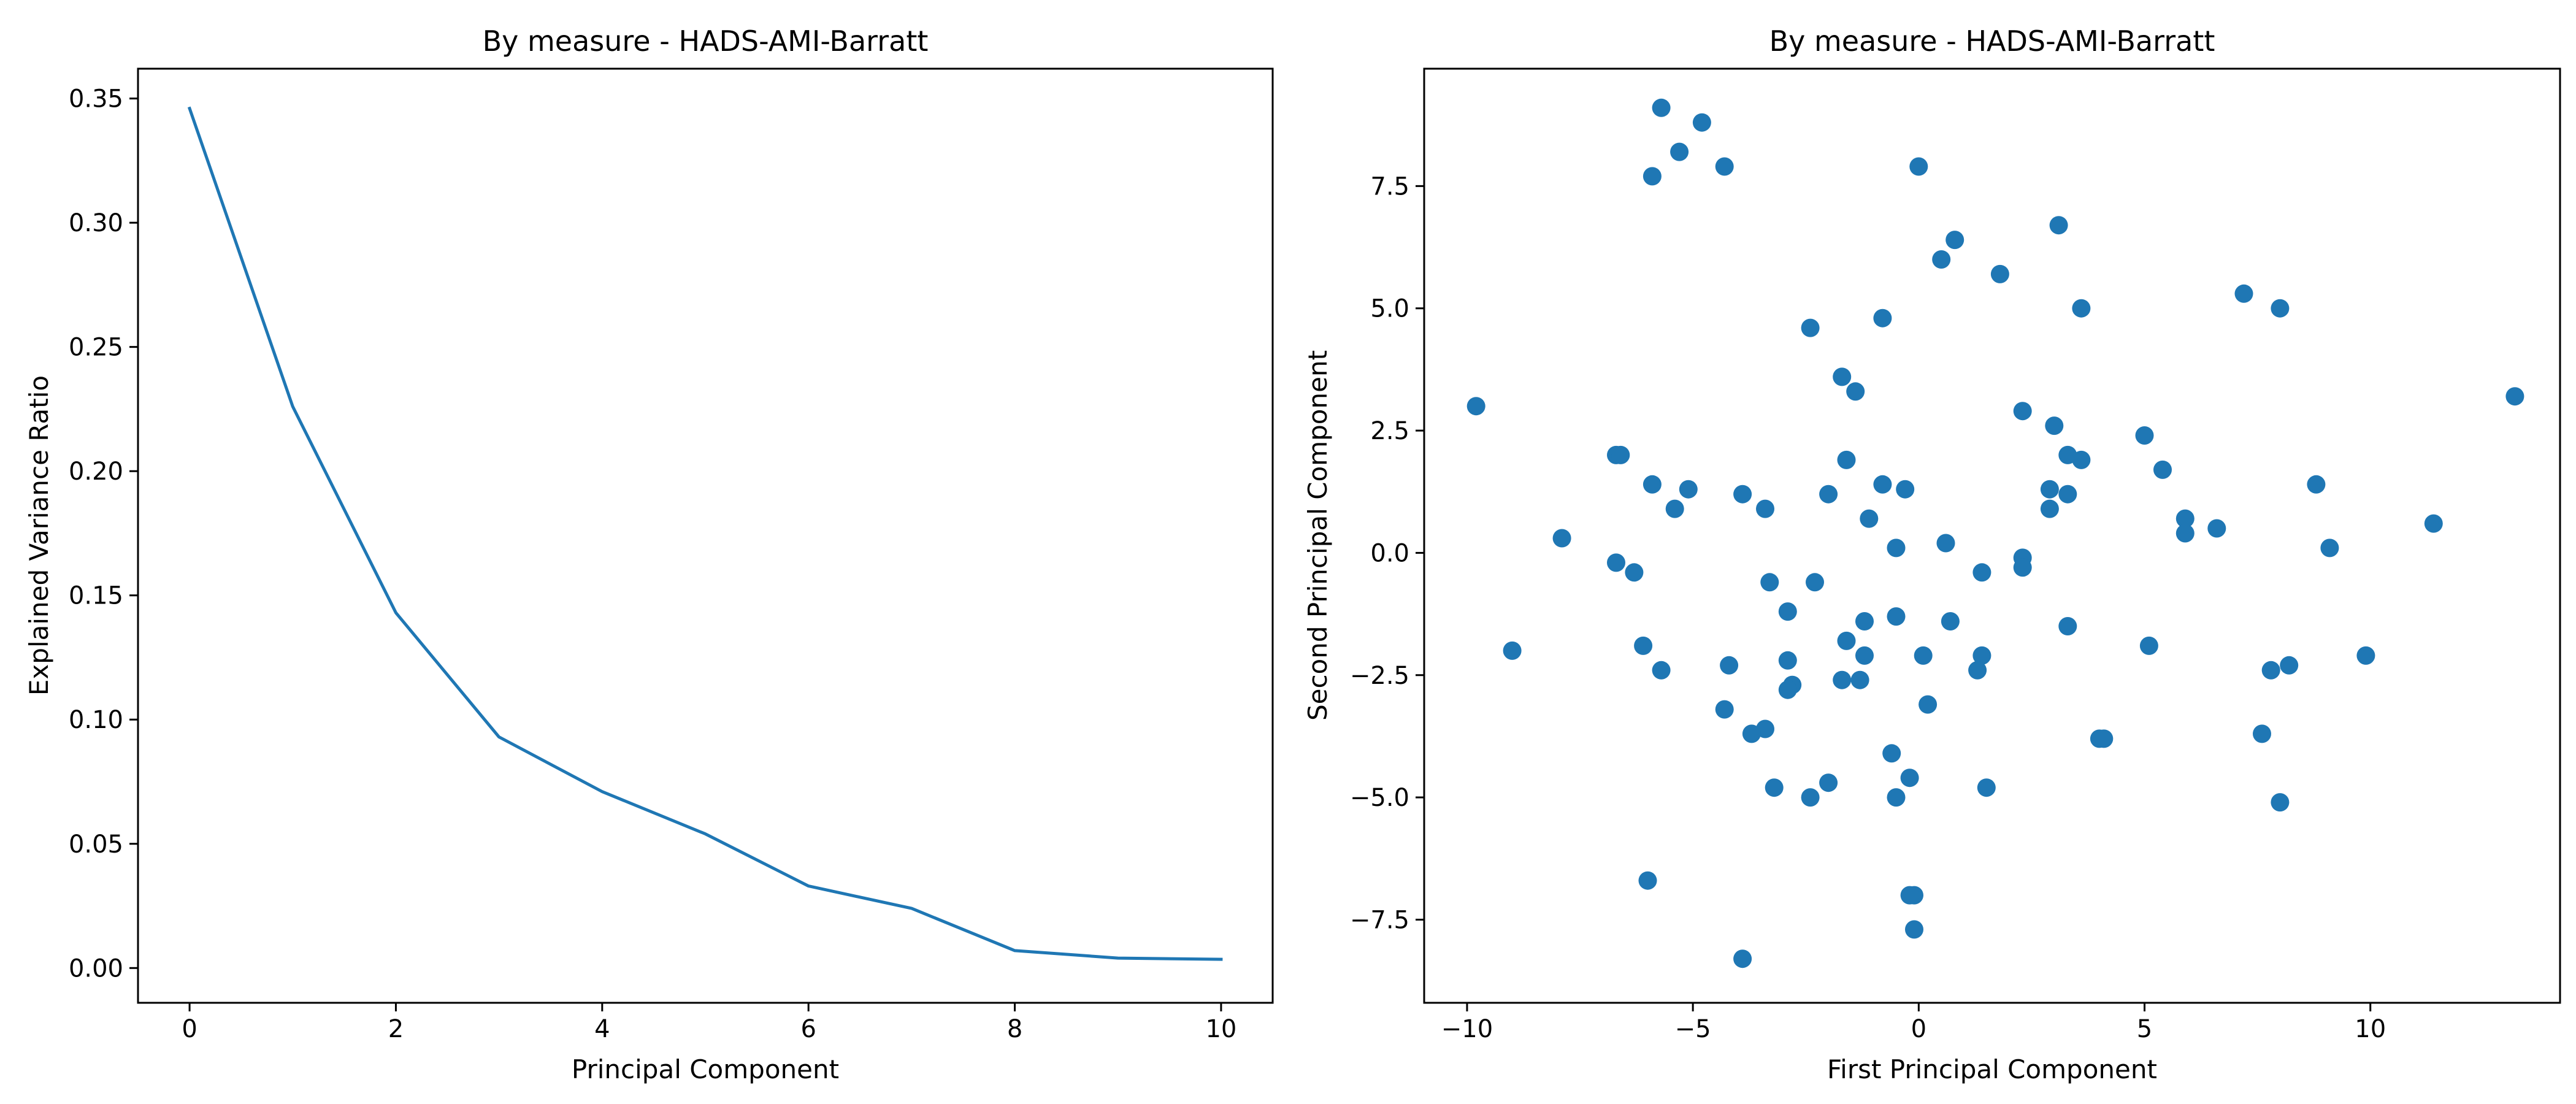  Describe the element at coordinates (1467, 1029) in the screenshot. I see `x-tick-label: −10` at that location.